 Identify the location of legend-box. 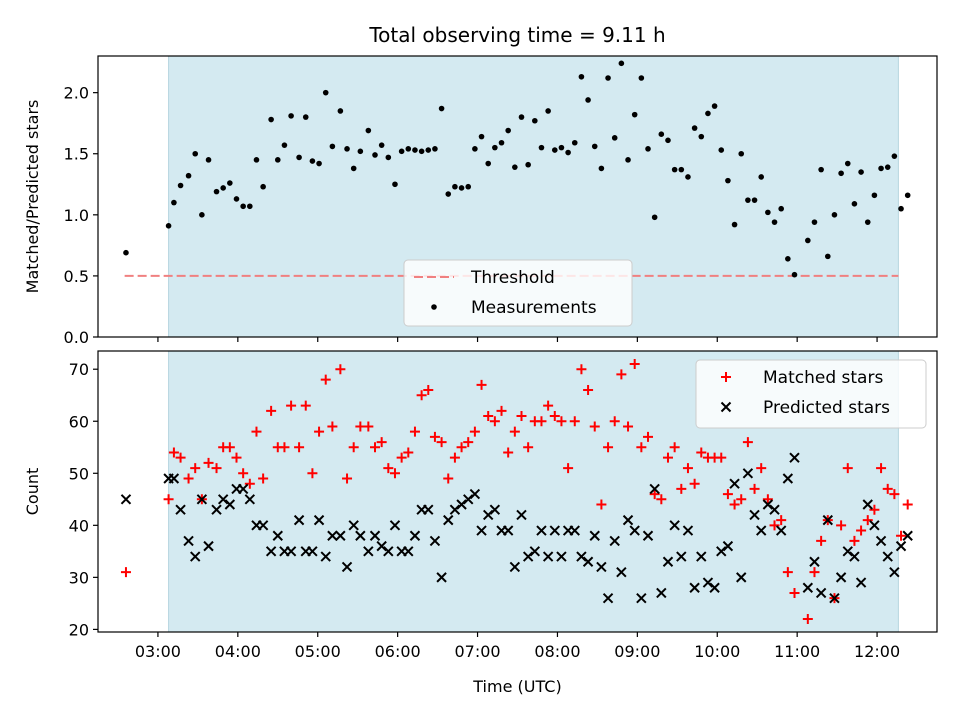
(811, 394).